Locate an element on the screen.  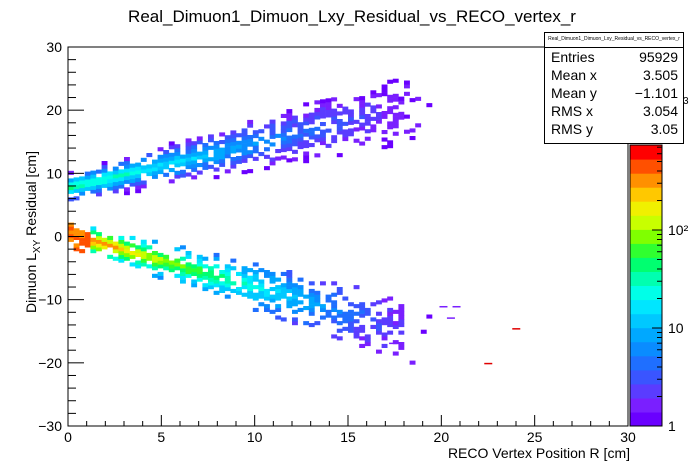
x-tick-label: 0 is located at coordinates (68, 437).